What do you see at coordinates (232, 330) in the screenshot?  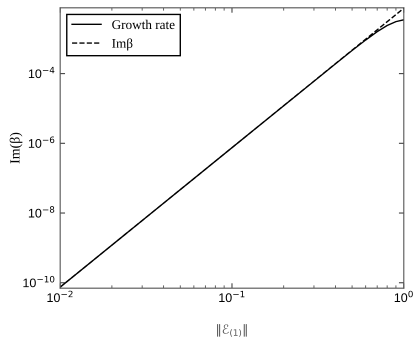 I see `x-axis-title: ‖ℰ$_{(1)}$‖` at bounding box center [232, 330].